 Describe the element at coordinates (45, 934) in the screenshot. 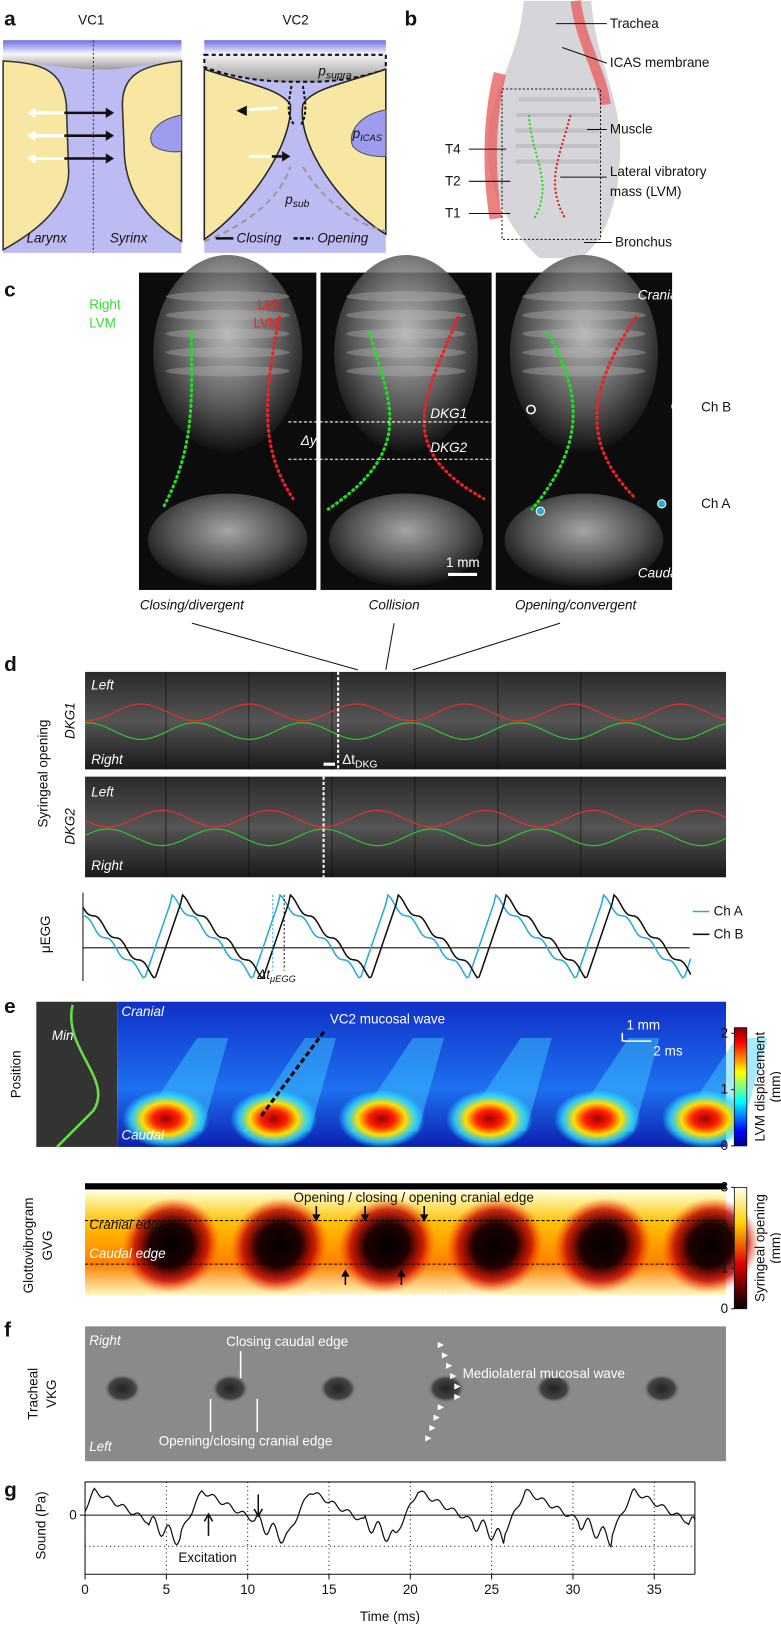

I see `uegg-label: μEGG` at that location.